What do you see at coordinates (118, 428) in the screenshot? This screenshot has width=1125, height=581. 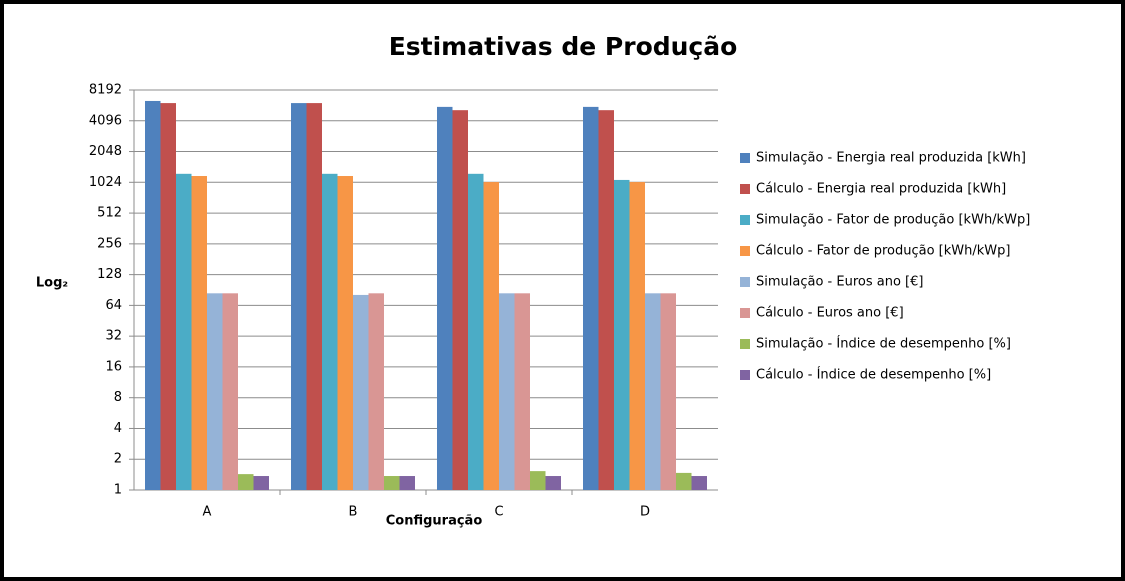 I see `y-tick-label: 4` at bounding box center [118, 428].